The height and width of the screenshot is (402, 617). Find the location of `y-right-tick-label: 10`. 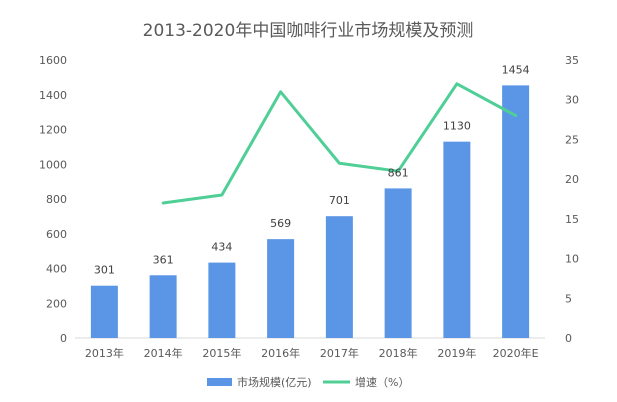

y-right-tick-label: 10 is located at coordinates (572, 259).